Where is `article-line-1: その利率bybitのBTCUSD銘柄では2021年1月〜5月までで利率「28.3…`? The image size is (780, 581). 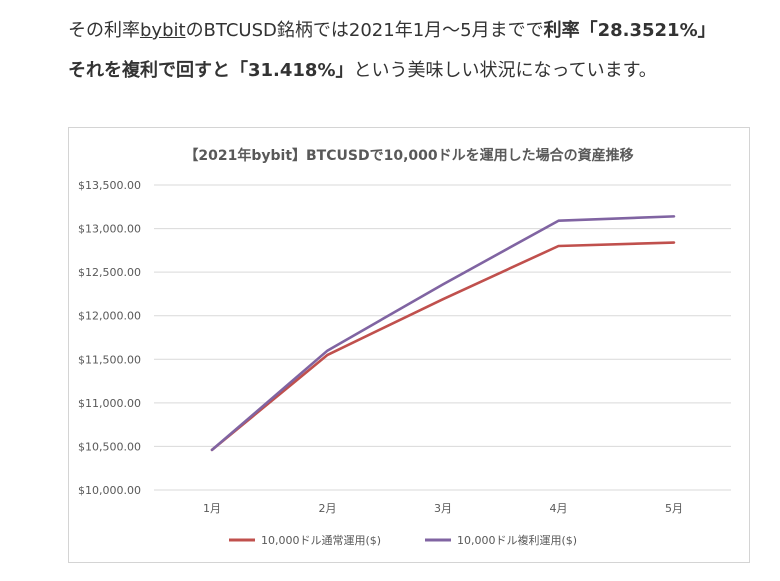 article-line-1: その利率bybitのBTCUSD銘柄では2021年1月〜5月までで利率「28.3… is located at coordinates (392, 31).